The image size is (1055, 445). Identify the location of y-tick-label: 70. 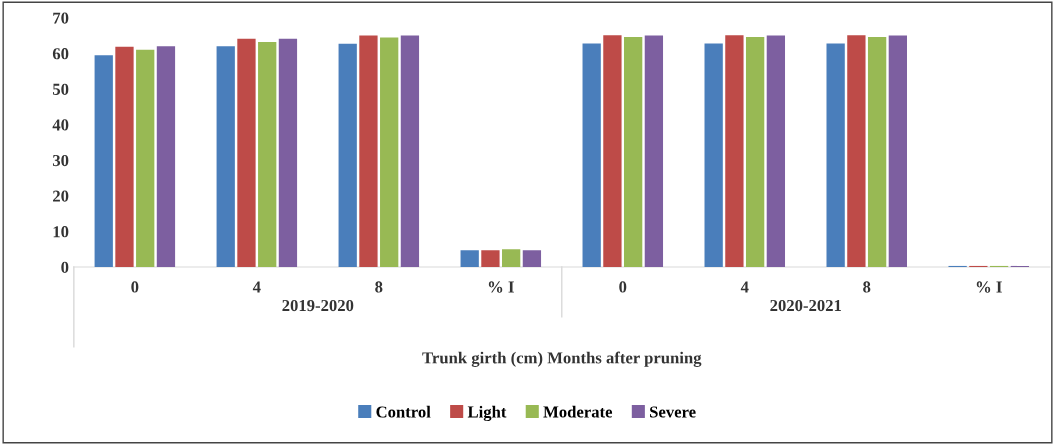
(61, 18).